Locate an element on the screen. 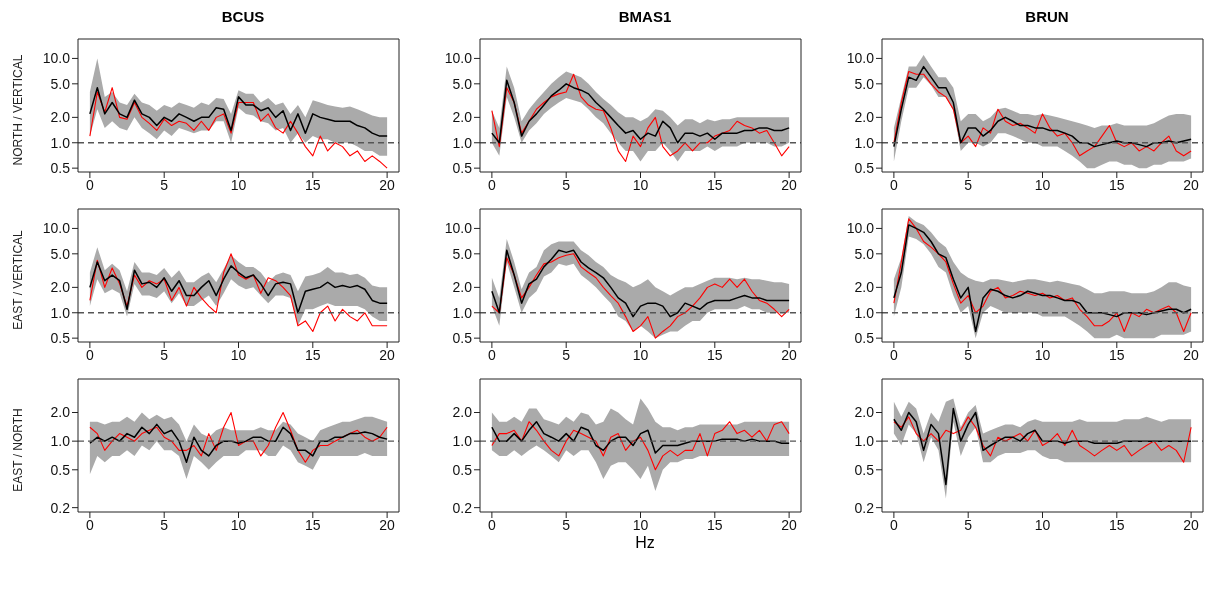 This screenshot has width=1220, height=590. y-axis-title: EAST / VERTICAL is located at coordinates (18, 280).